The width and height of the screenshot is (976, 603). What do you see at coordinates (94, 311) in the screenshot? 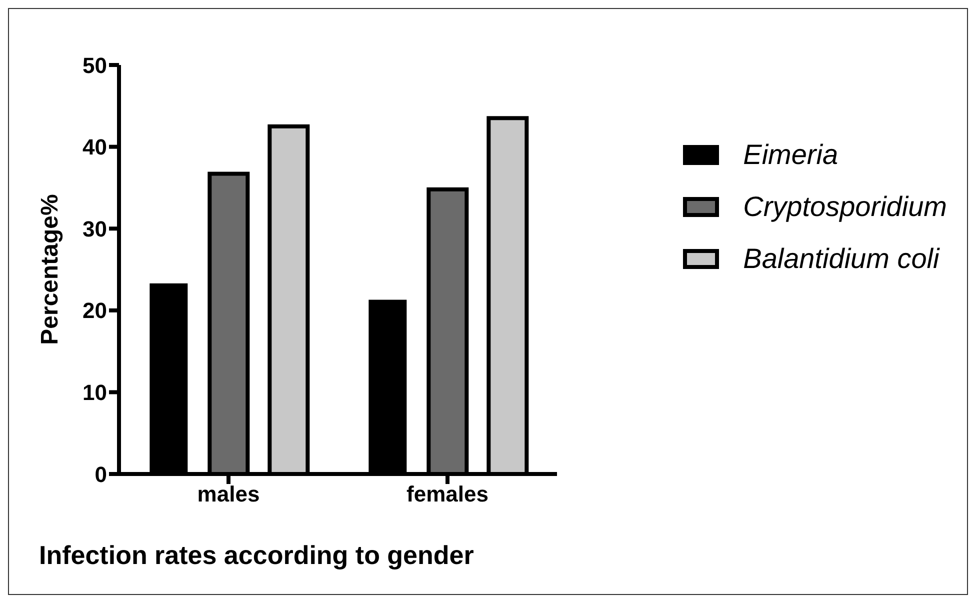
I see `y-tick-label: 20` at bounding box center [94, 311].